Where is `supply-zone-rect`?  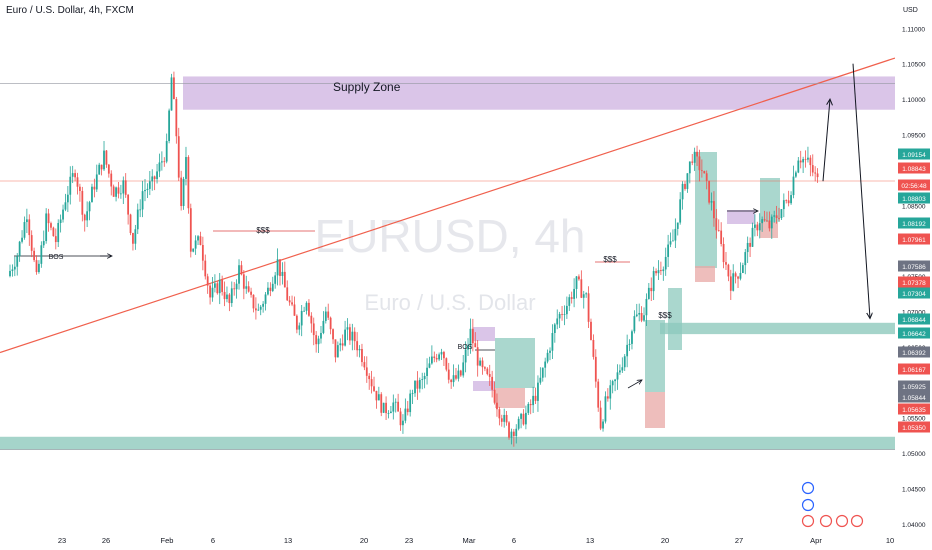
supply-zone-rect is located at coordinates (539, 93).